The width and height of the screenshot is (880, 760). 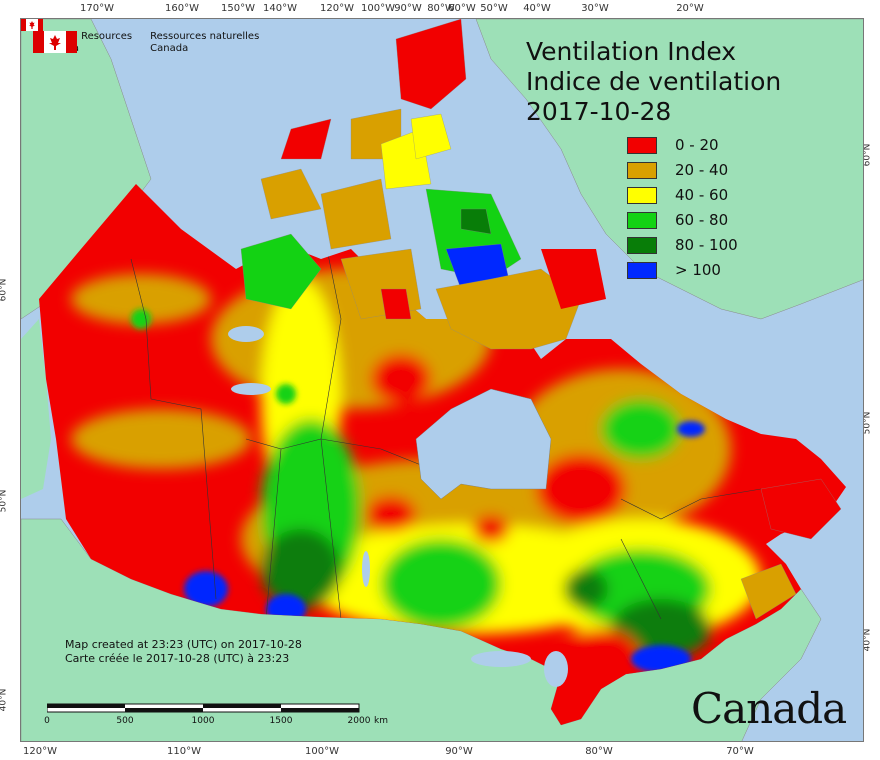 I want to click on great-slave-lake, so click(x=251, y=389).